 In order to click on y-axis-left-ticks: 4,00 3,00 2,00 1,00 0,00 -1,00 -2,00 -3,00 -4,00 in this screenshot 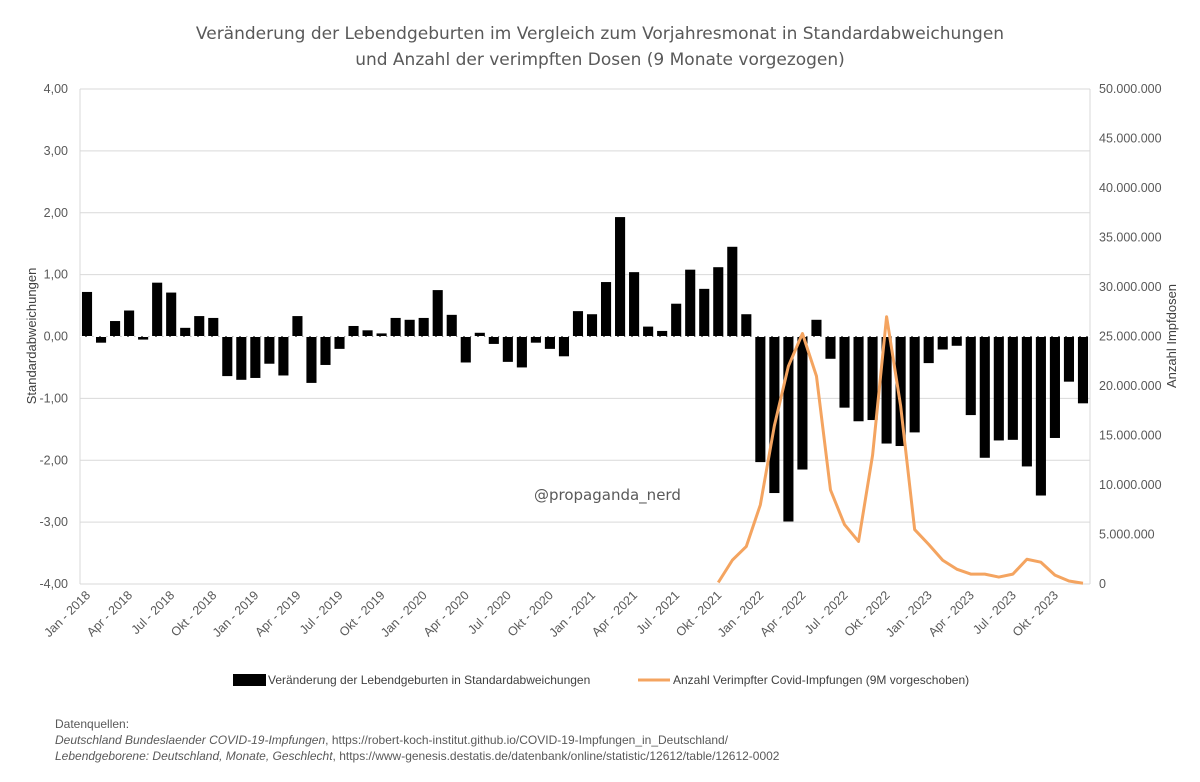, I will do `click(54, 336)`.